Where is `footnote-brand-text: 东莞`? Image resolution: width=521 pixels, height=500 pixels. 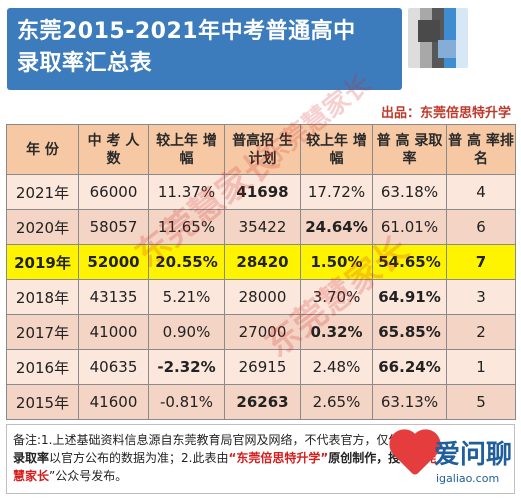
footnote-brand-text: 东莞 is located at coordinates (424, 458).